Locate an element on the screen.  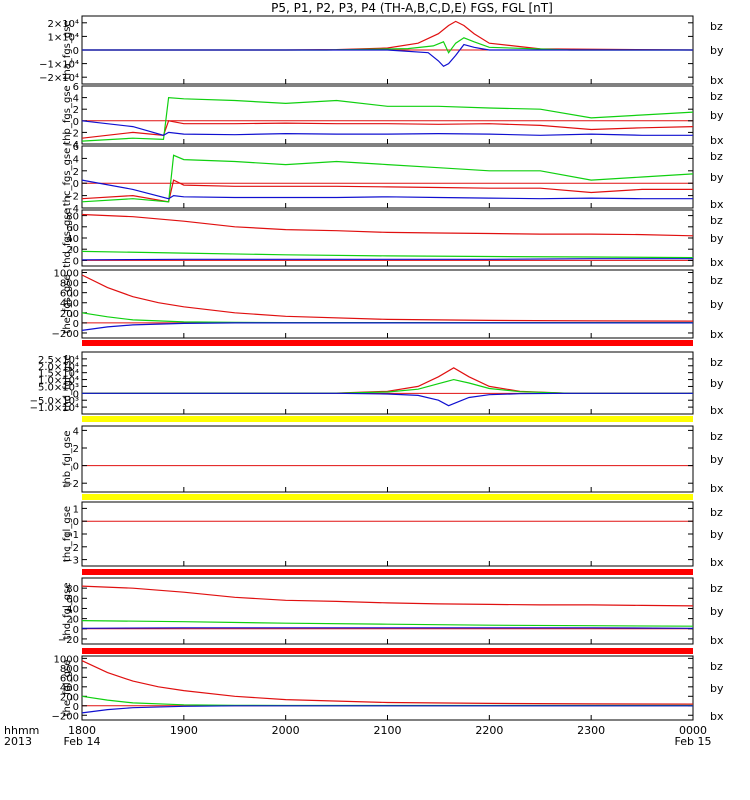
y-tick-label: 6 is located at coordinates (76, 147).